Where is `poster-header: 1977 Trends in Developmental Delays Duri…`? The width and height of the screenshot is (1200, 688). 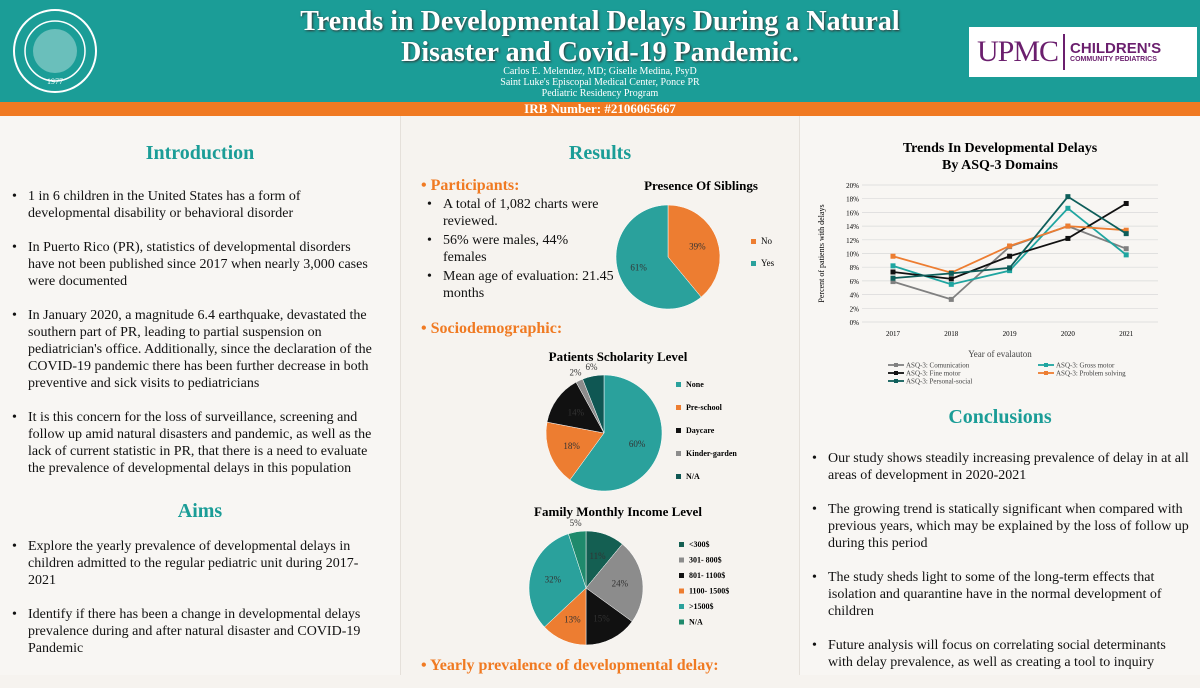
poster-header: 1977 Trends in Developmental Delays Duri… is located at coordinates (600, 51).